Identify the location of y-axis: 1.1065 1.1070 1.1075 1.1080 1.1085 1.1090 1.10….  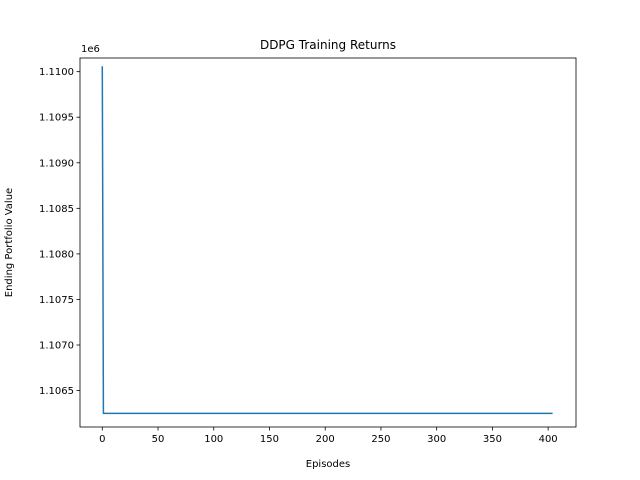
(59, 232).